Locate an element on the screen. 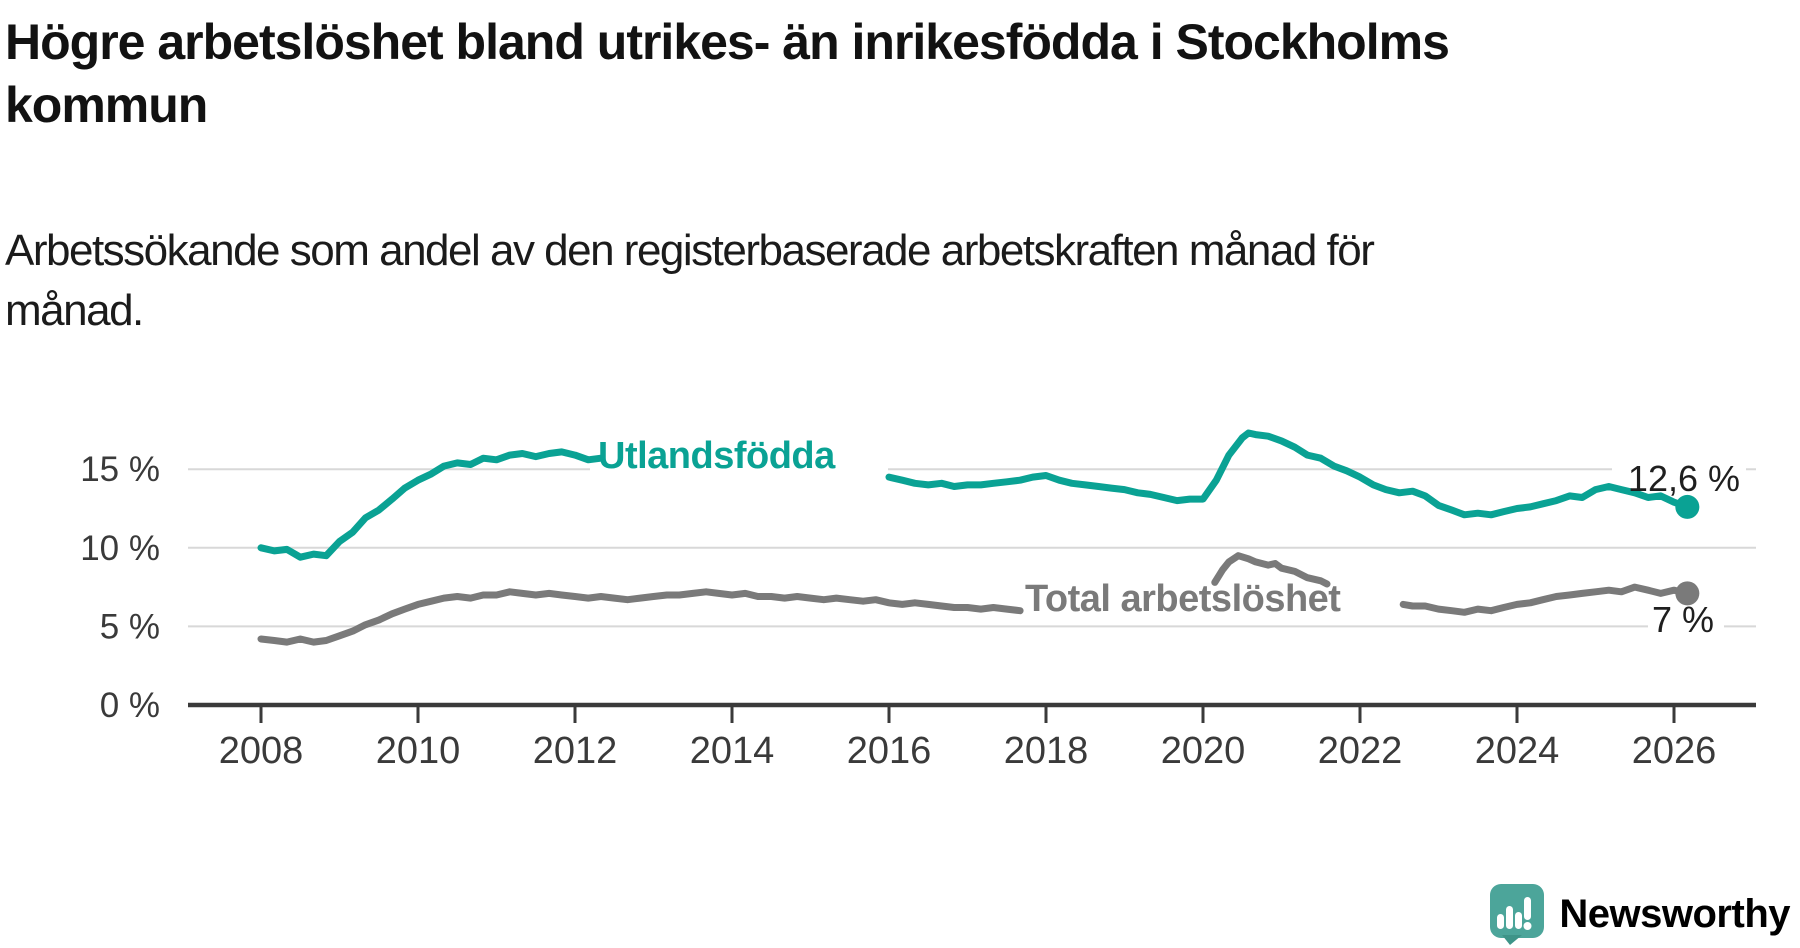 The image size is (1800, 948). x-tick-label-2020: 2020 is located at coordinates (1203, 751).